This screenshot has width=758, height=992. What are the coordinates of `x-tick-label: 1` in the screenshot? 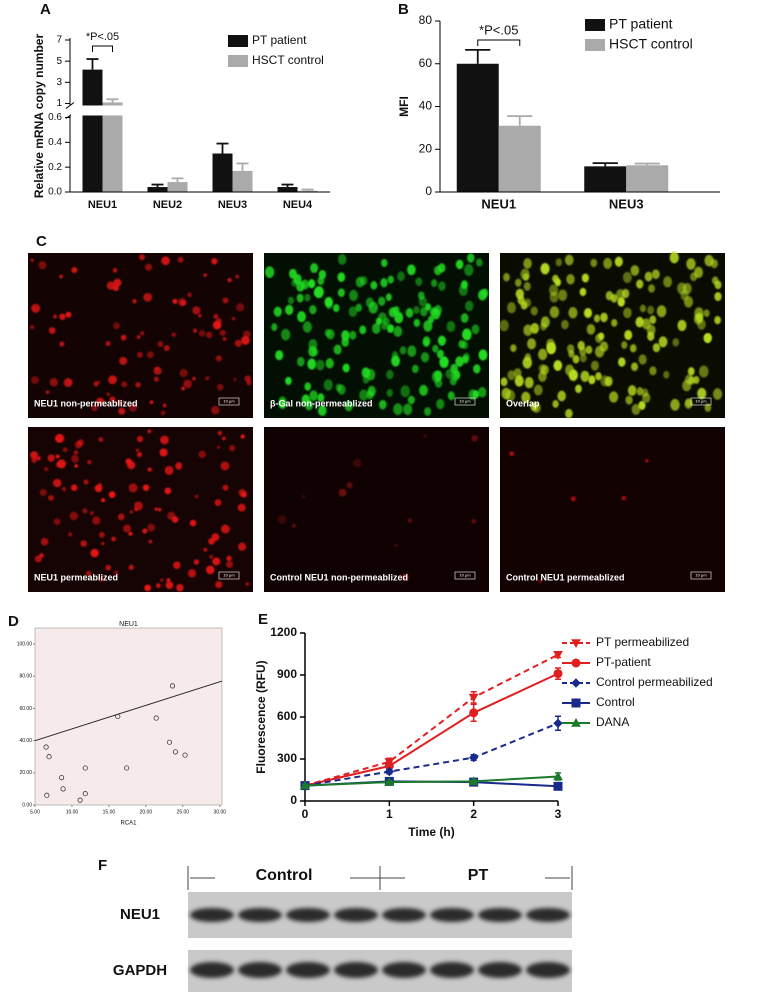 It's located at (389, 814).